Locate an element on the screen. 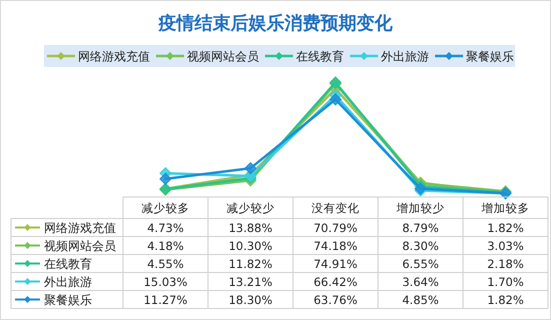  data-label: 8.79% is located at coordinates (420, 228).